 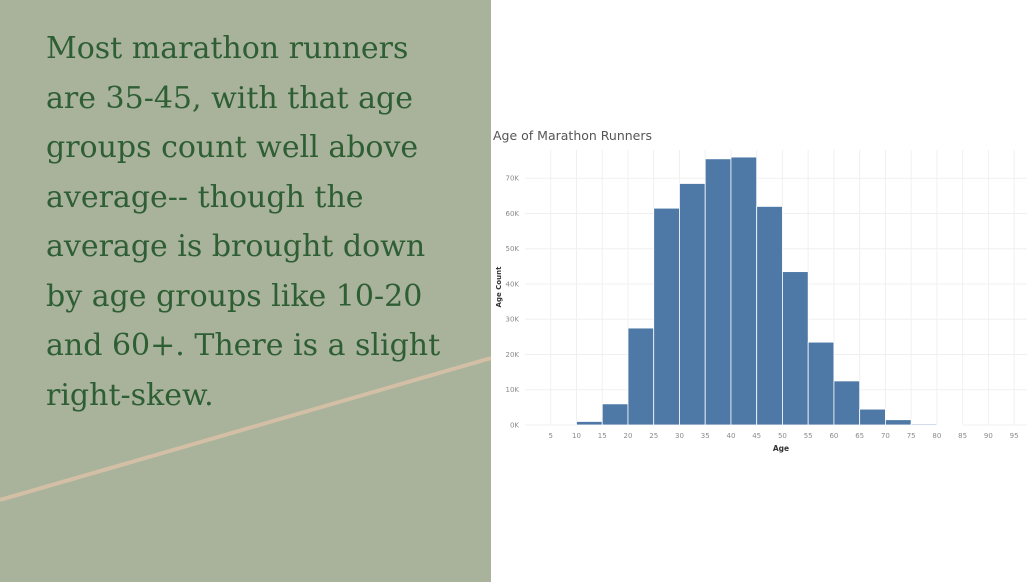 What do you see at coordinates (859, 436) in the screenshot?
I see `x-tick-label: 65` at bounding box center [859, 436].